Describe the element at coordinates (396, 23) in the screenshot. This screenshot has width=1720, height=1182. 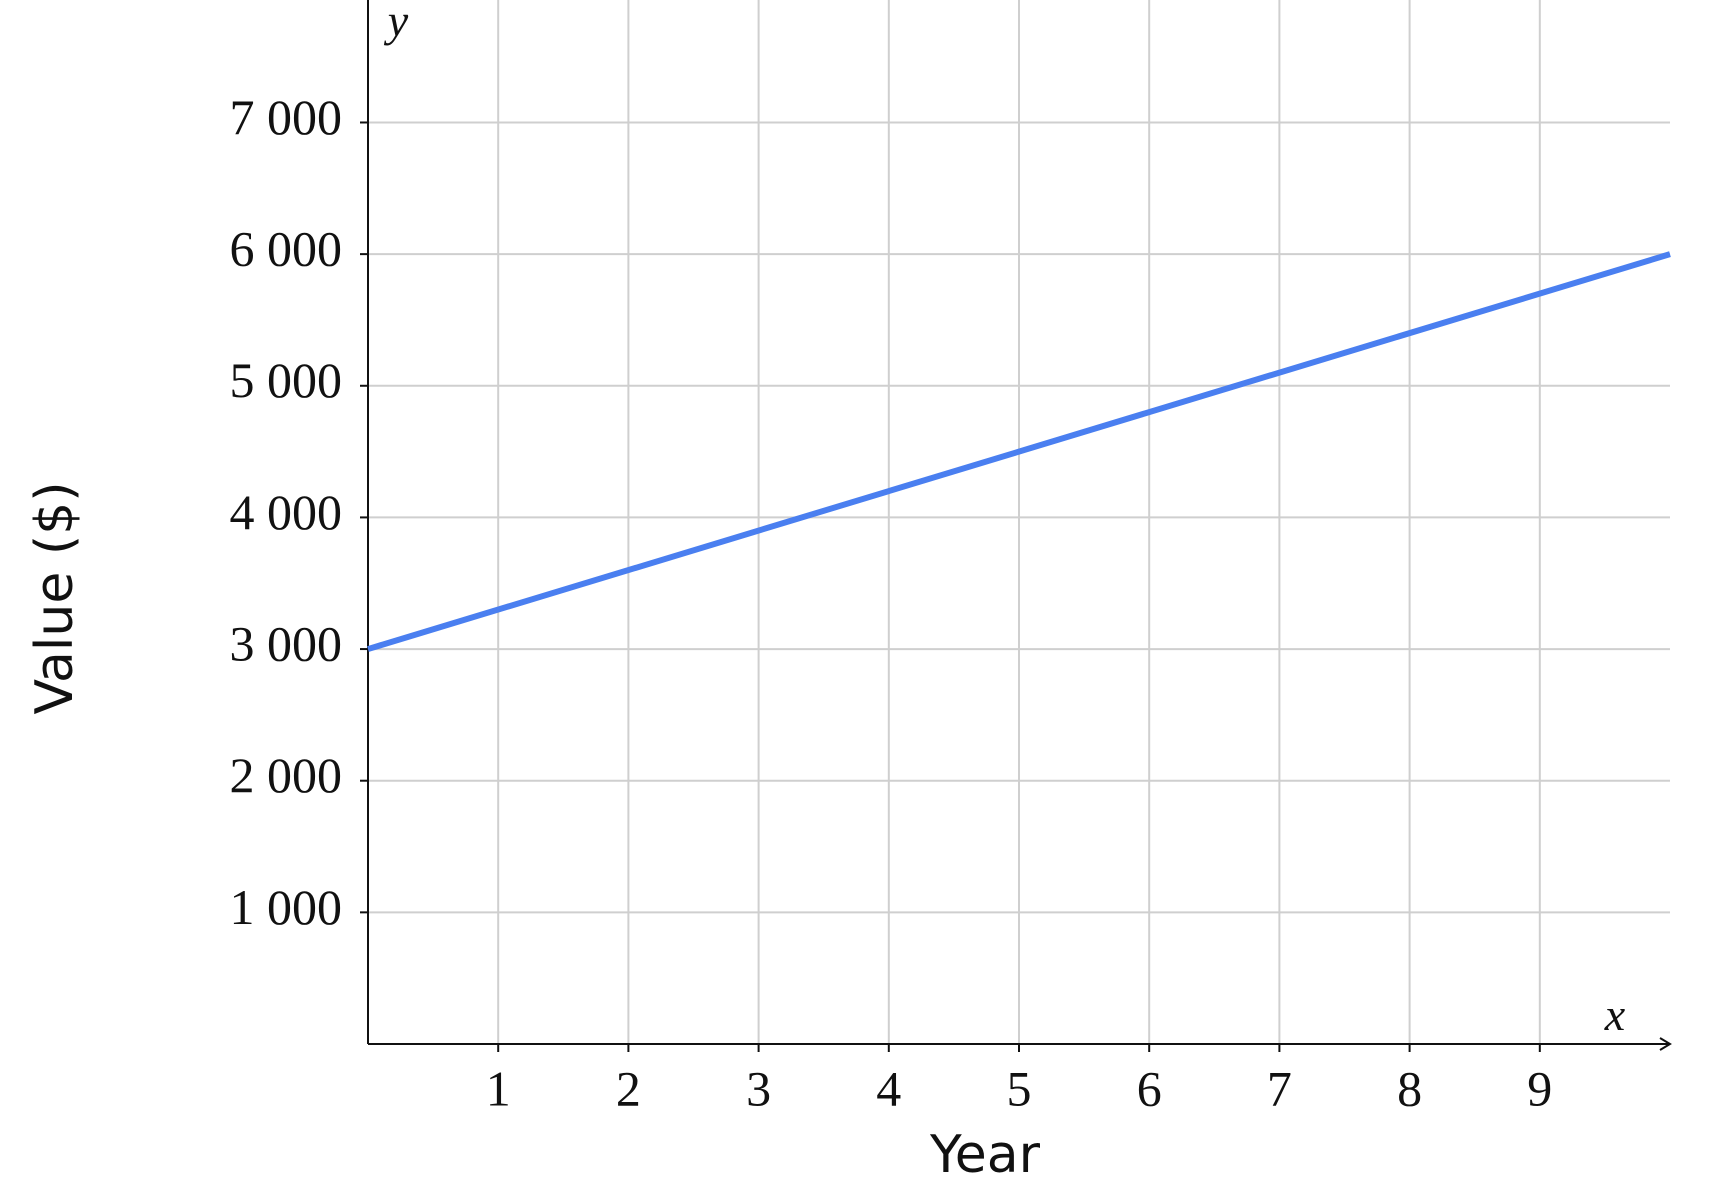
I see `y-axis-symbol: y` at that location.